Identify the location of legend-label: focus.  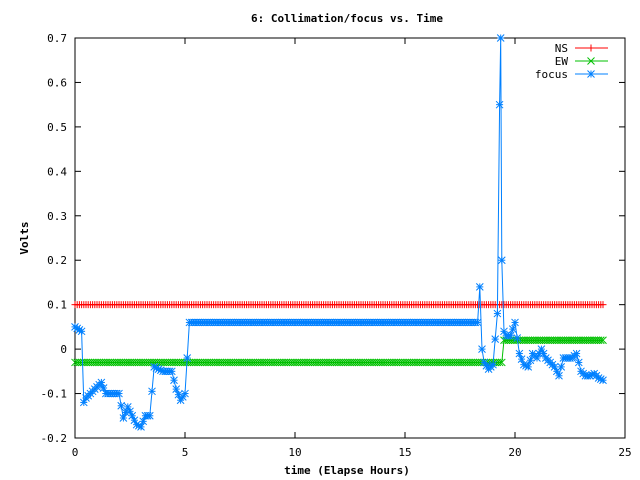
(551, 74).